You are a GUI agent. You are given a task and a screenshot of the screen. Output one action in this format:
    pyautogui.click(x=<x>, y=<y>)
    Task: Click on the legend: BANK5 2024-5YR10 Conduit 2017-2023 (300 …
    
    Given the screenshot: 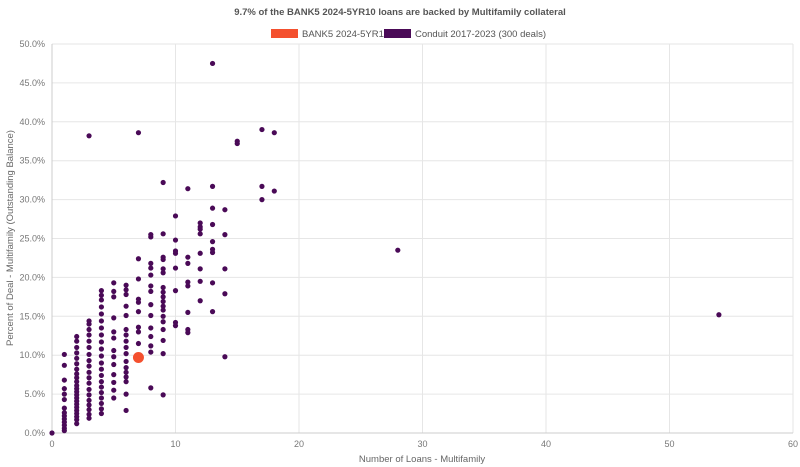 What is the action you would take?
    pyautogui.click(x=408, y=34)
    